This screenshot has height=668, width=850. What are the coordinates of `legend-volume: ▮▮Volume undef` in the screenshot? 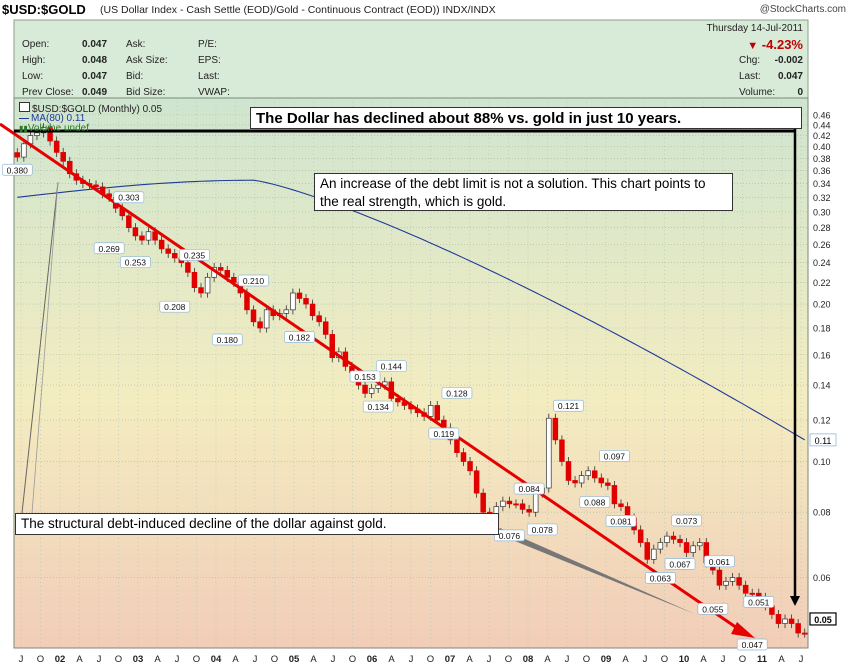 It's located at (54, 128).